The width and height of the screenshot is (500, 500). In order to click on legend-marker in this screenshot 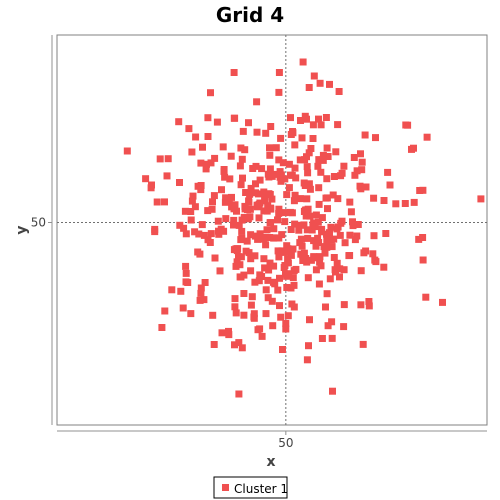, I will do `click(225, 487)`.